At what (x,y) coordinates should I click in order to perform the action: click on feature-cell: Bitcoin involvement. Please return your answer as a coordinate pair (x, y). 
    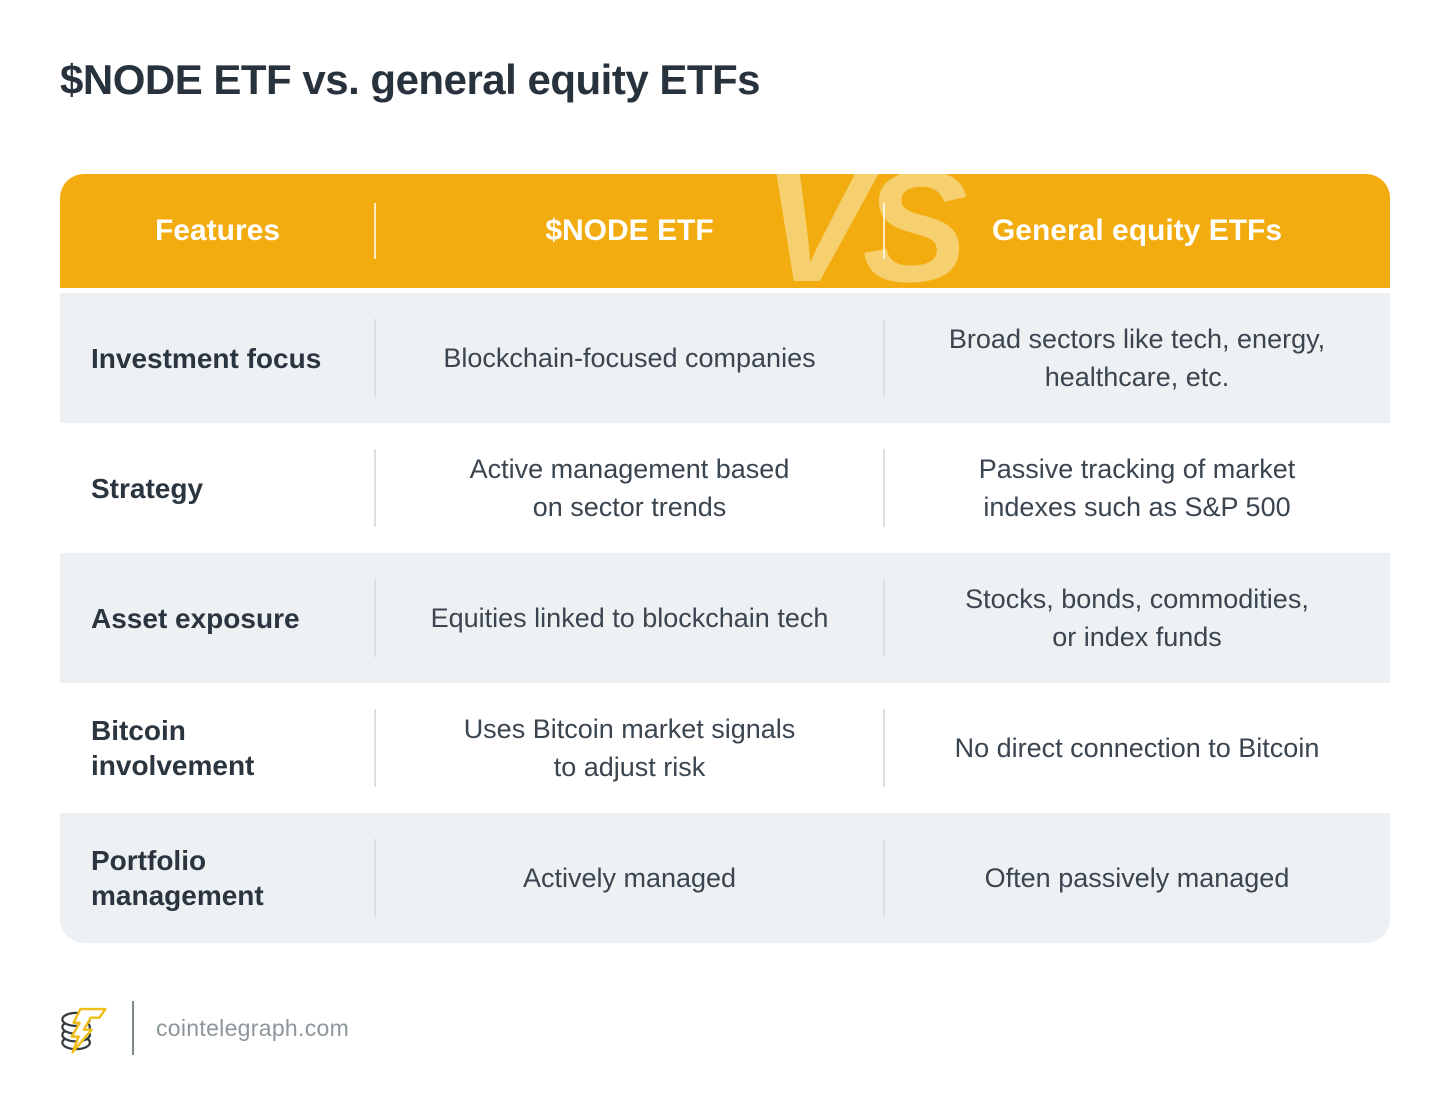
    Looking at the image, I should click on (173, 748).